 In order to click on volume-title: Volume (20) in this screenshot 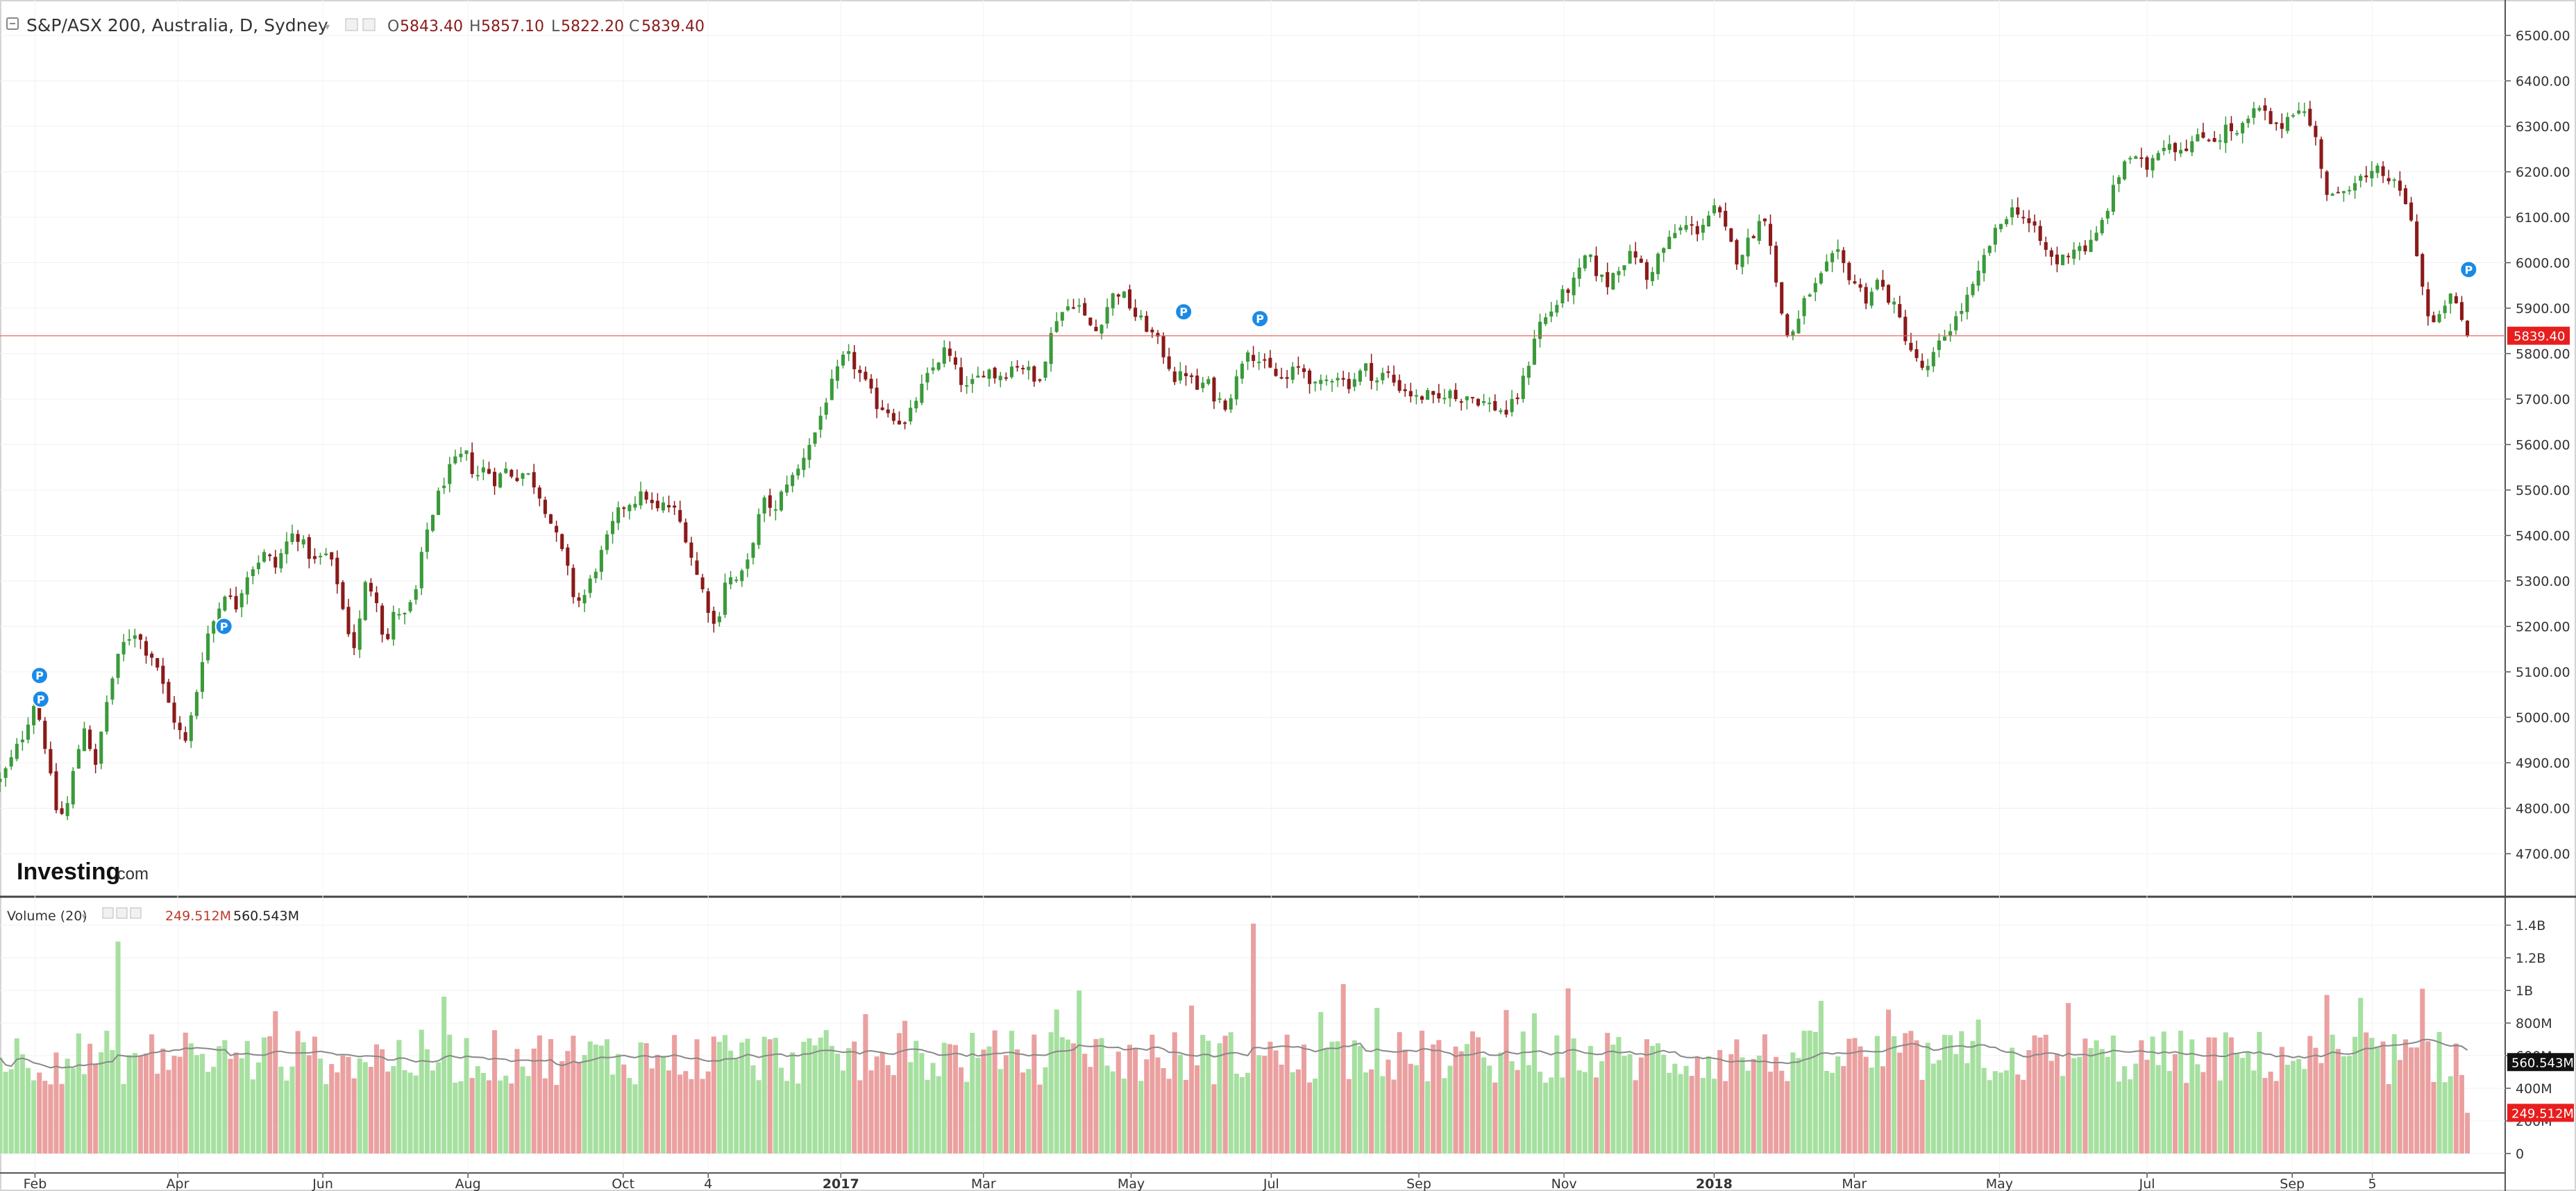, I will do `click(47, 917)`.